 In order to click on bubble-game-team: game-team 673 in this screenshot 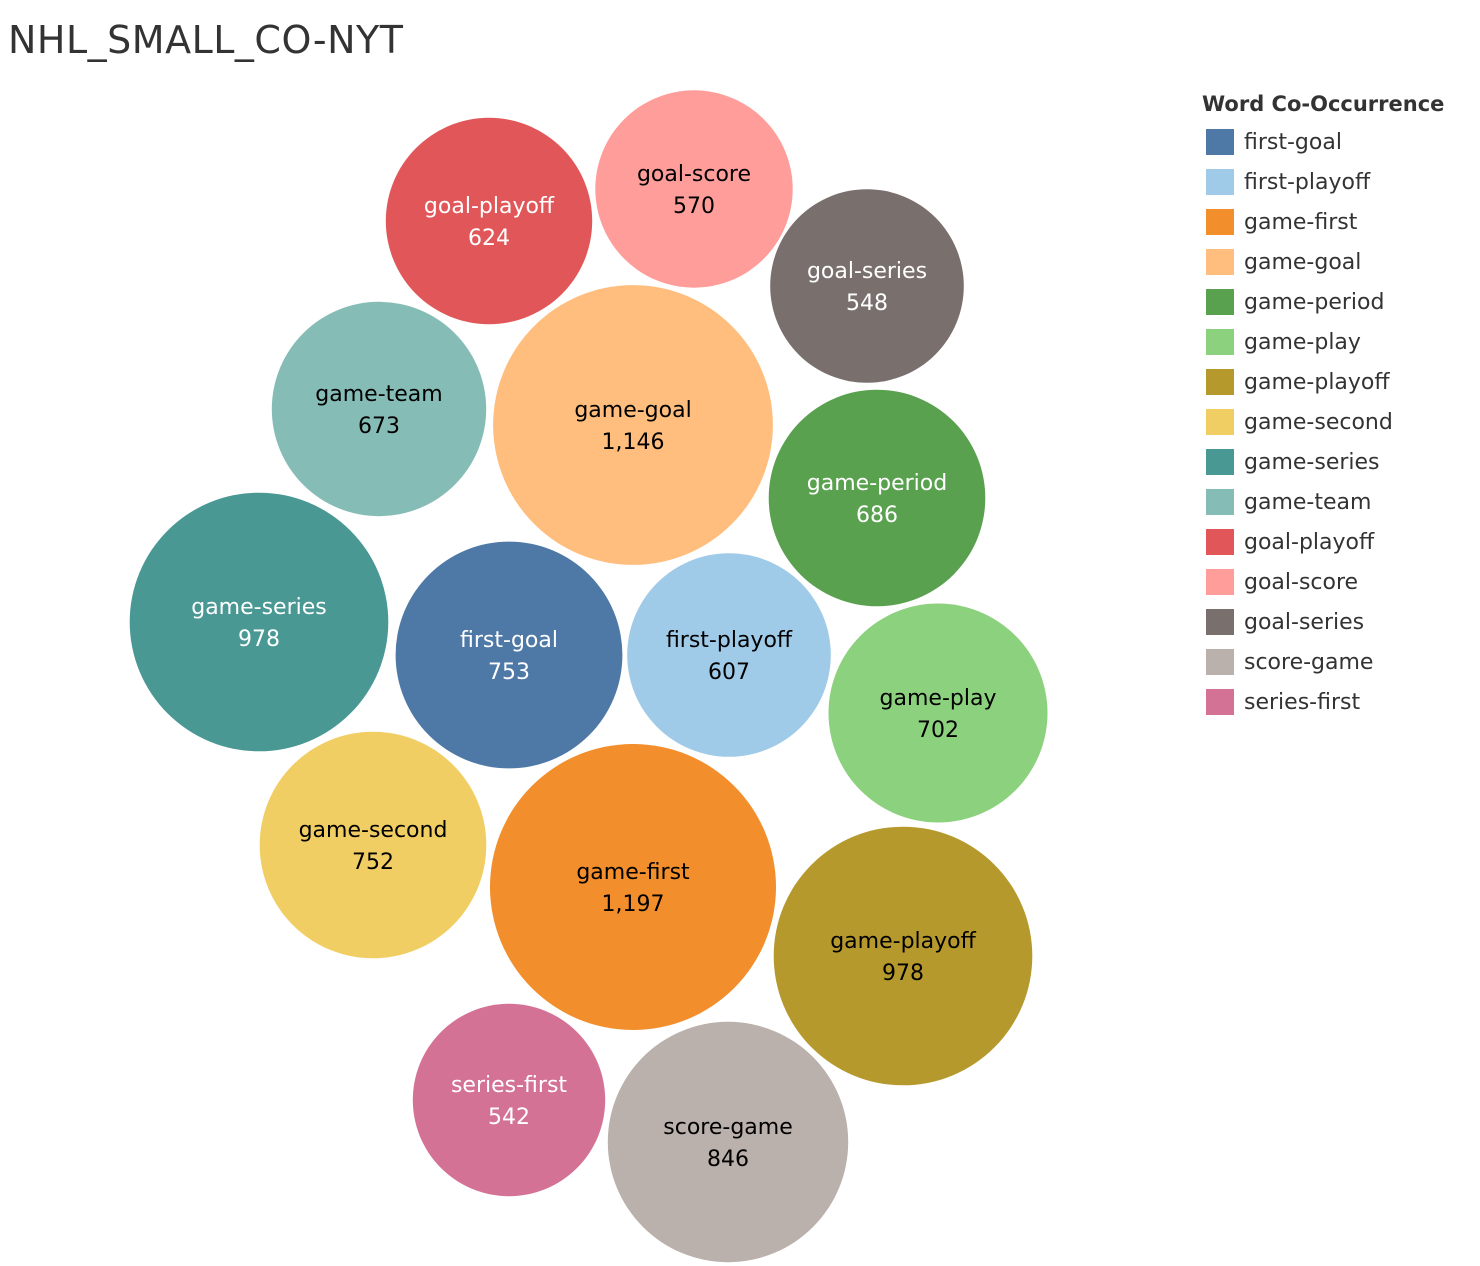, I will do `click(379, 409)`.